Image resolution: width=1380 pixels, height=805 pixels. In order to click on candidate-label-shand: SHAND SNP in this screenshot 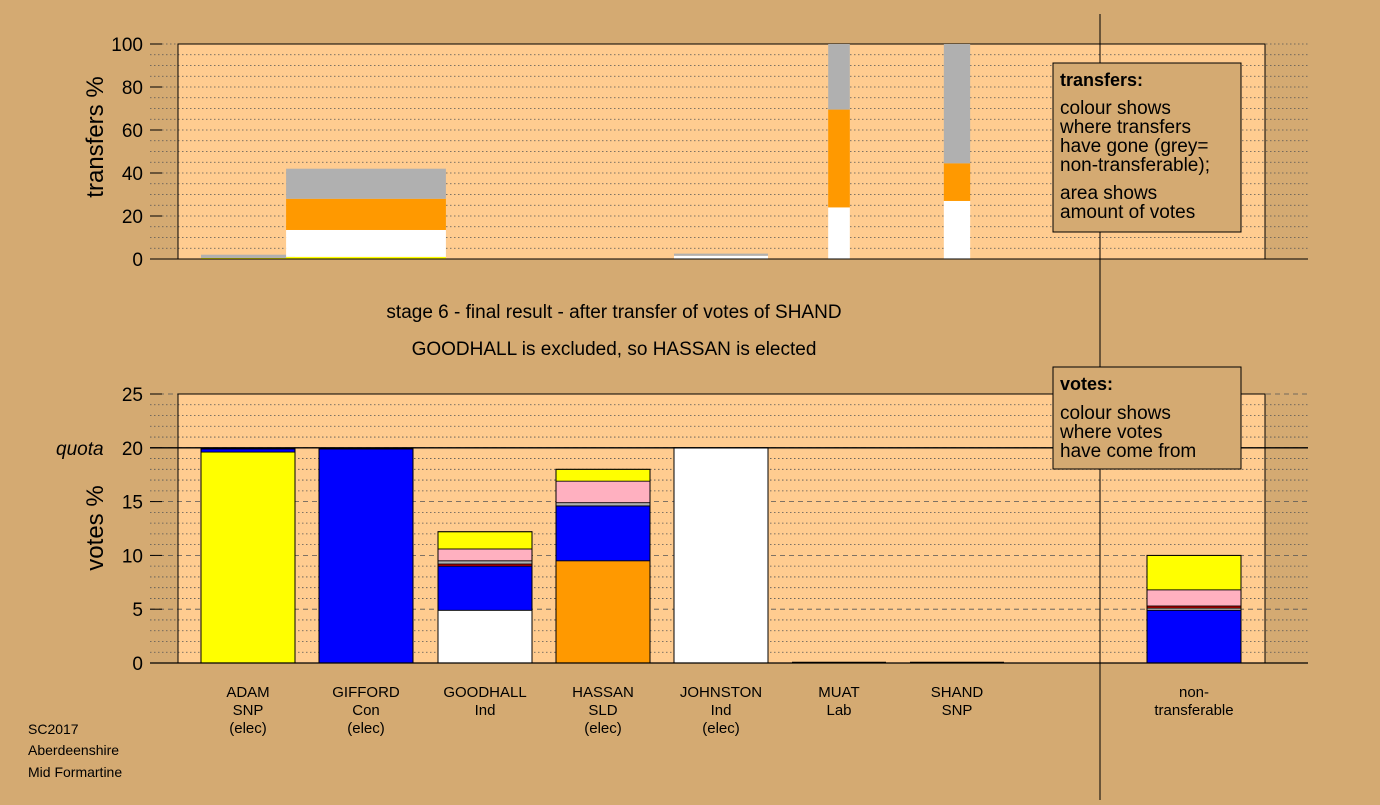, I will do `click(957, 701)`.